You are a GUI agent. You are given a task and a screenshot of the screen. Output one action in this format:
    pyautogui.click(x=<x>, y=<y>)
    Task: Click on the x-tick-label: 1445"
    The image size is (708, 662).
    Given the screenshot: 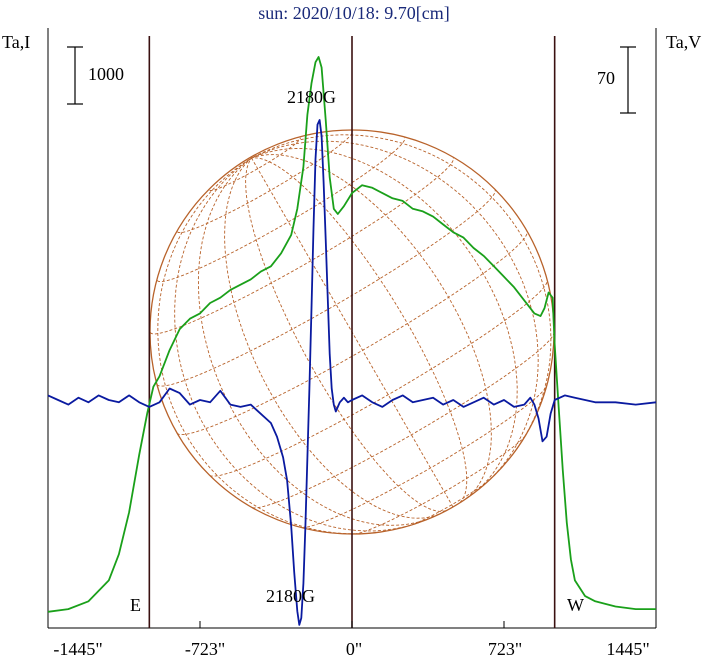 What is the action you would take?
    pyautogui.click(x=628, y=649)
    